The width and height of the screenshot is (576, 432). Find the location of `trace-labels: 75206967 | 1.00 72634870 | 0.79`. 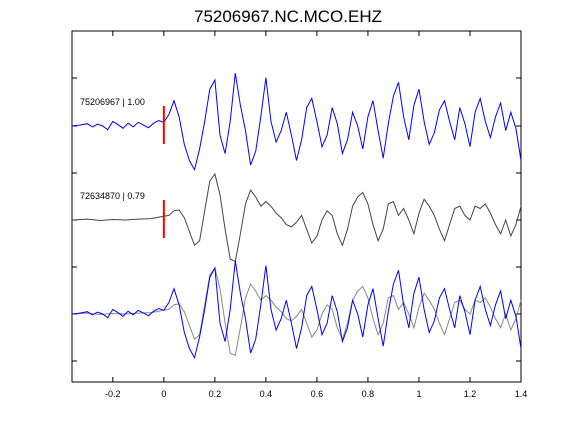

trace-labels: 75206967 | 1.00 72634870 | 0.79 is located at coordinates (112, 149).